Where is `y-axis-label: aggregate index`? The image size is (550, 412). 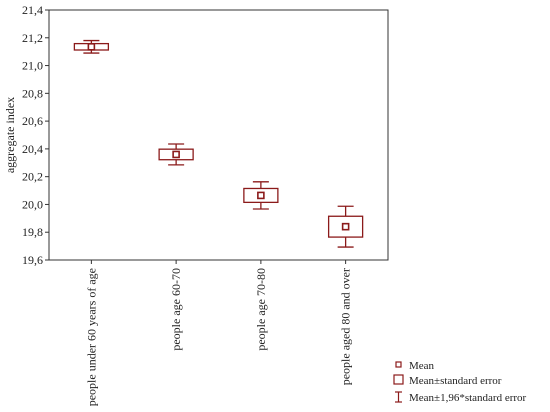 y-axis-label: aggregate index is located at coordinates (10, 135).